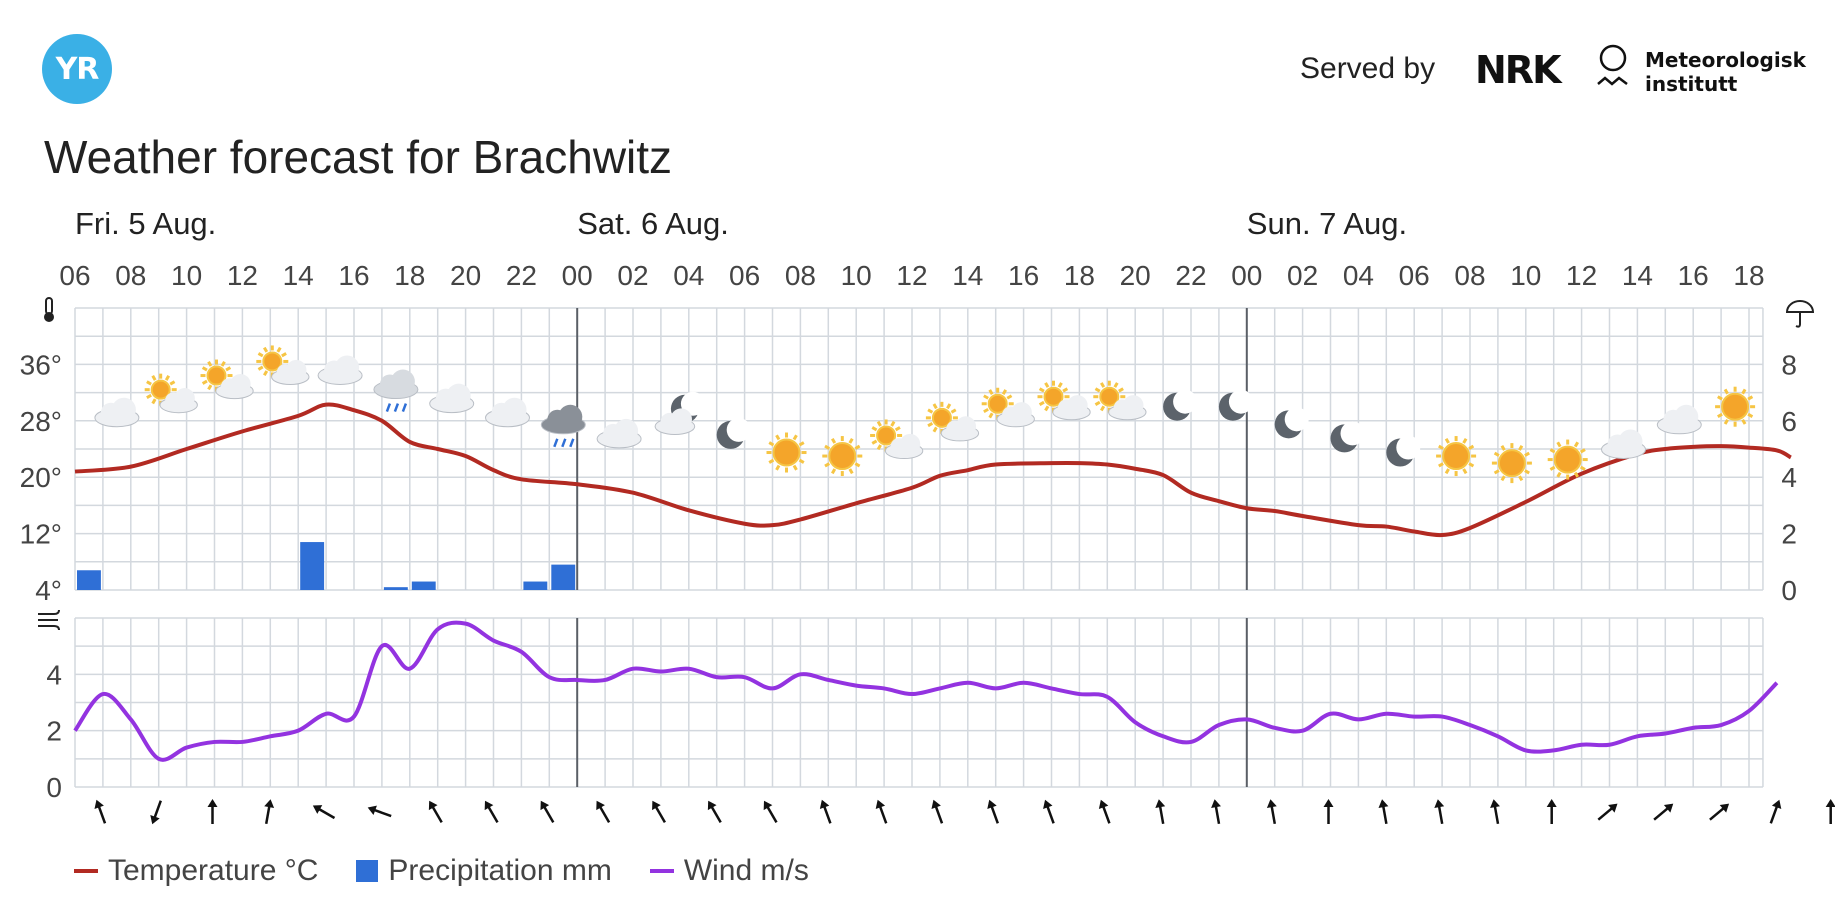 The height and width of the screenshot is (924, 1835). Describe the element at coordinates (48, 590) in the screenshot. I see `temperature-tick-label: 4°` at that location.